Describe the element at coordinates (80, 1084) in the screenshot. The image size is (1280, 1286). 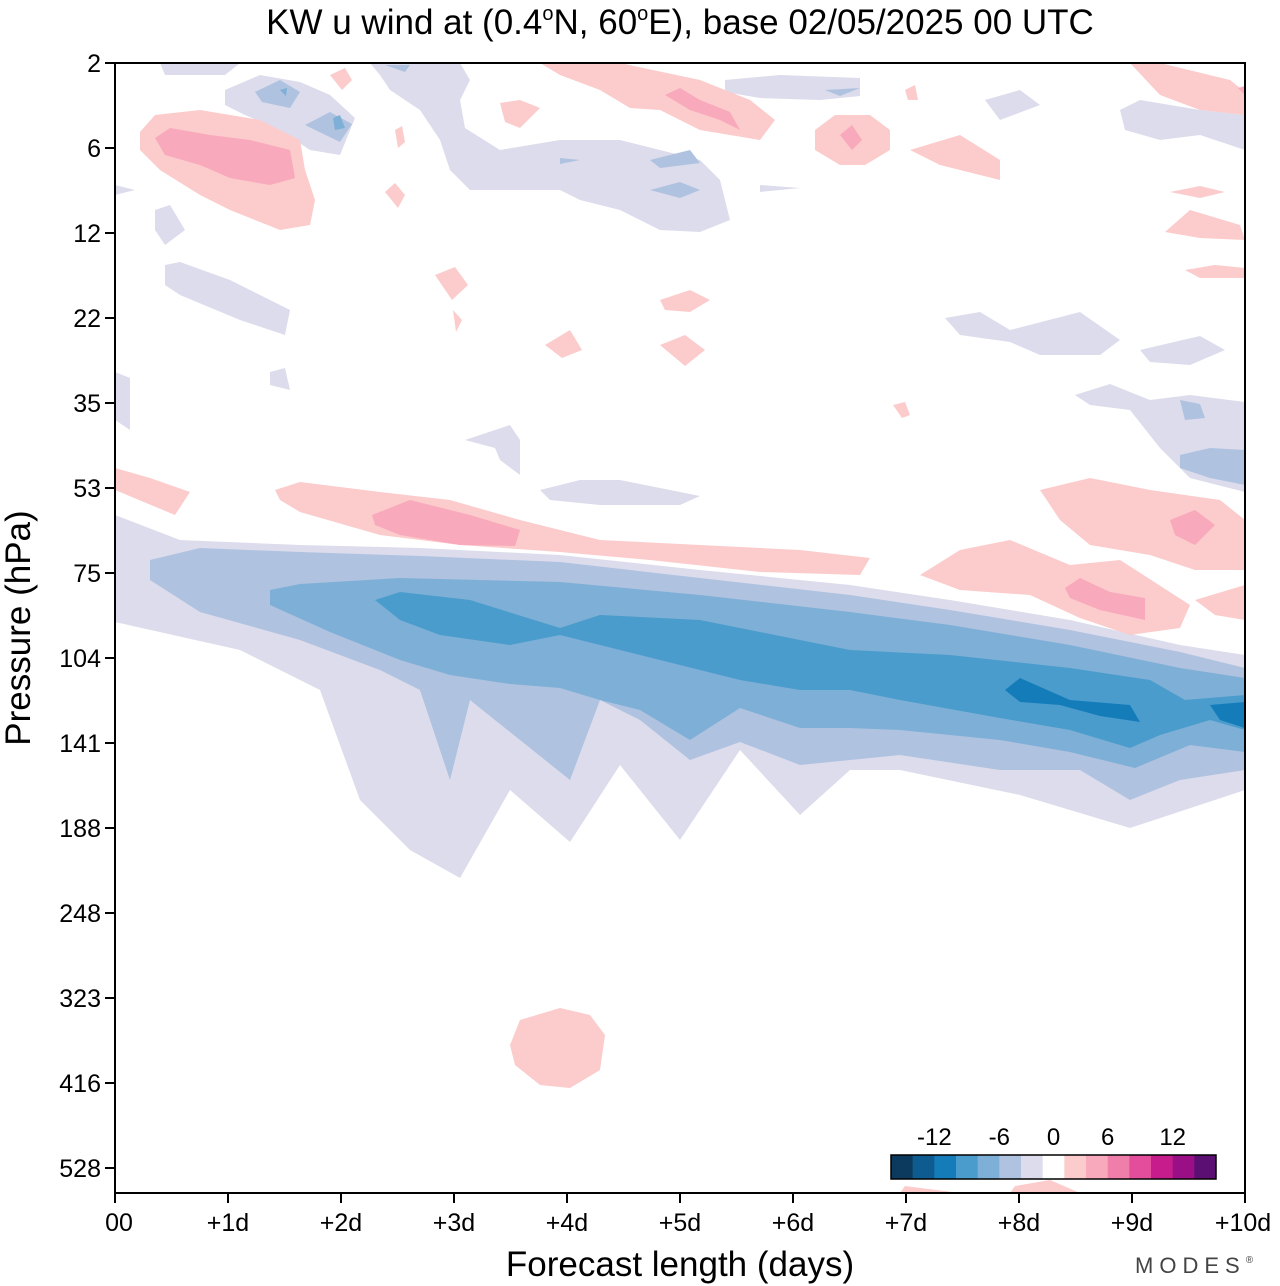
I see `y-tick-label: 416` at that location.